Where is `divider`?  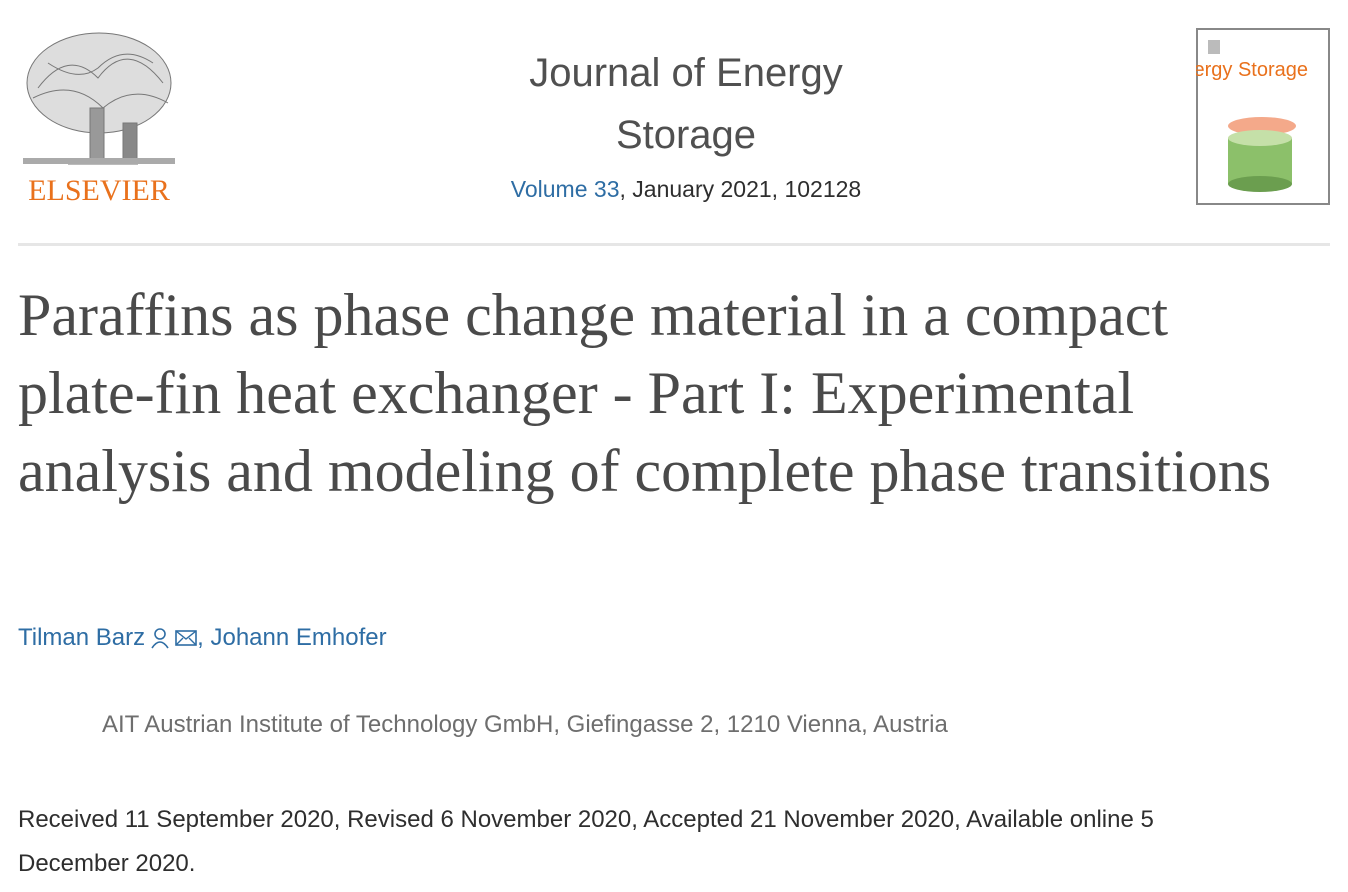
divider is located at coordinates (674, 244).